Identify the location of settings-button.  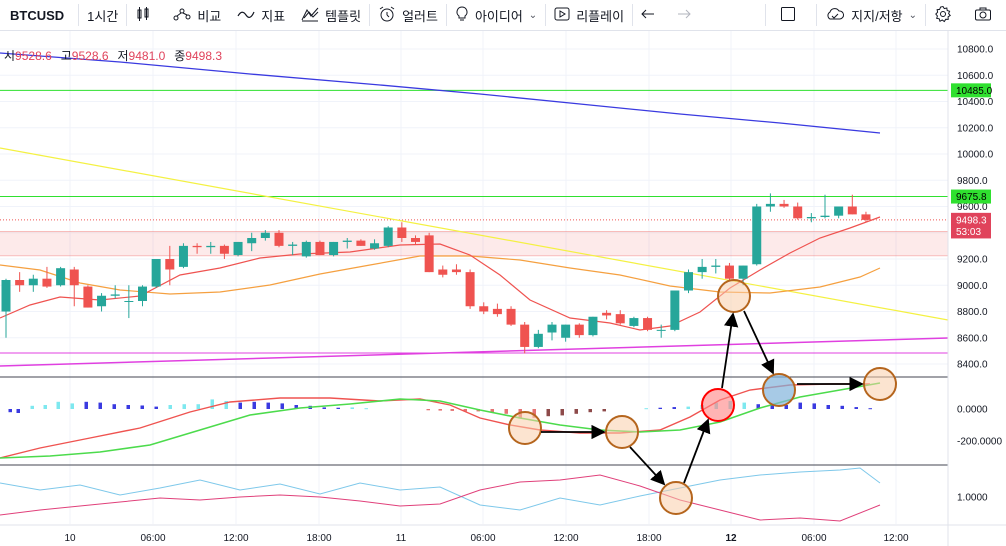
(946, 15).